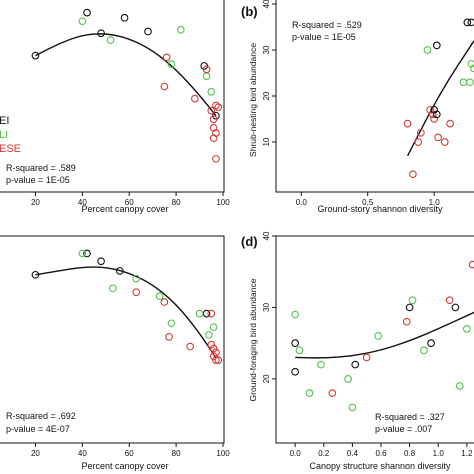 The height and width of the screenshot is (474, 474). What do you see at coordinates (382, 336) in the screenshot?
I see `panel-d-points` at bounding box center [382, 336].